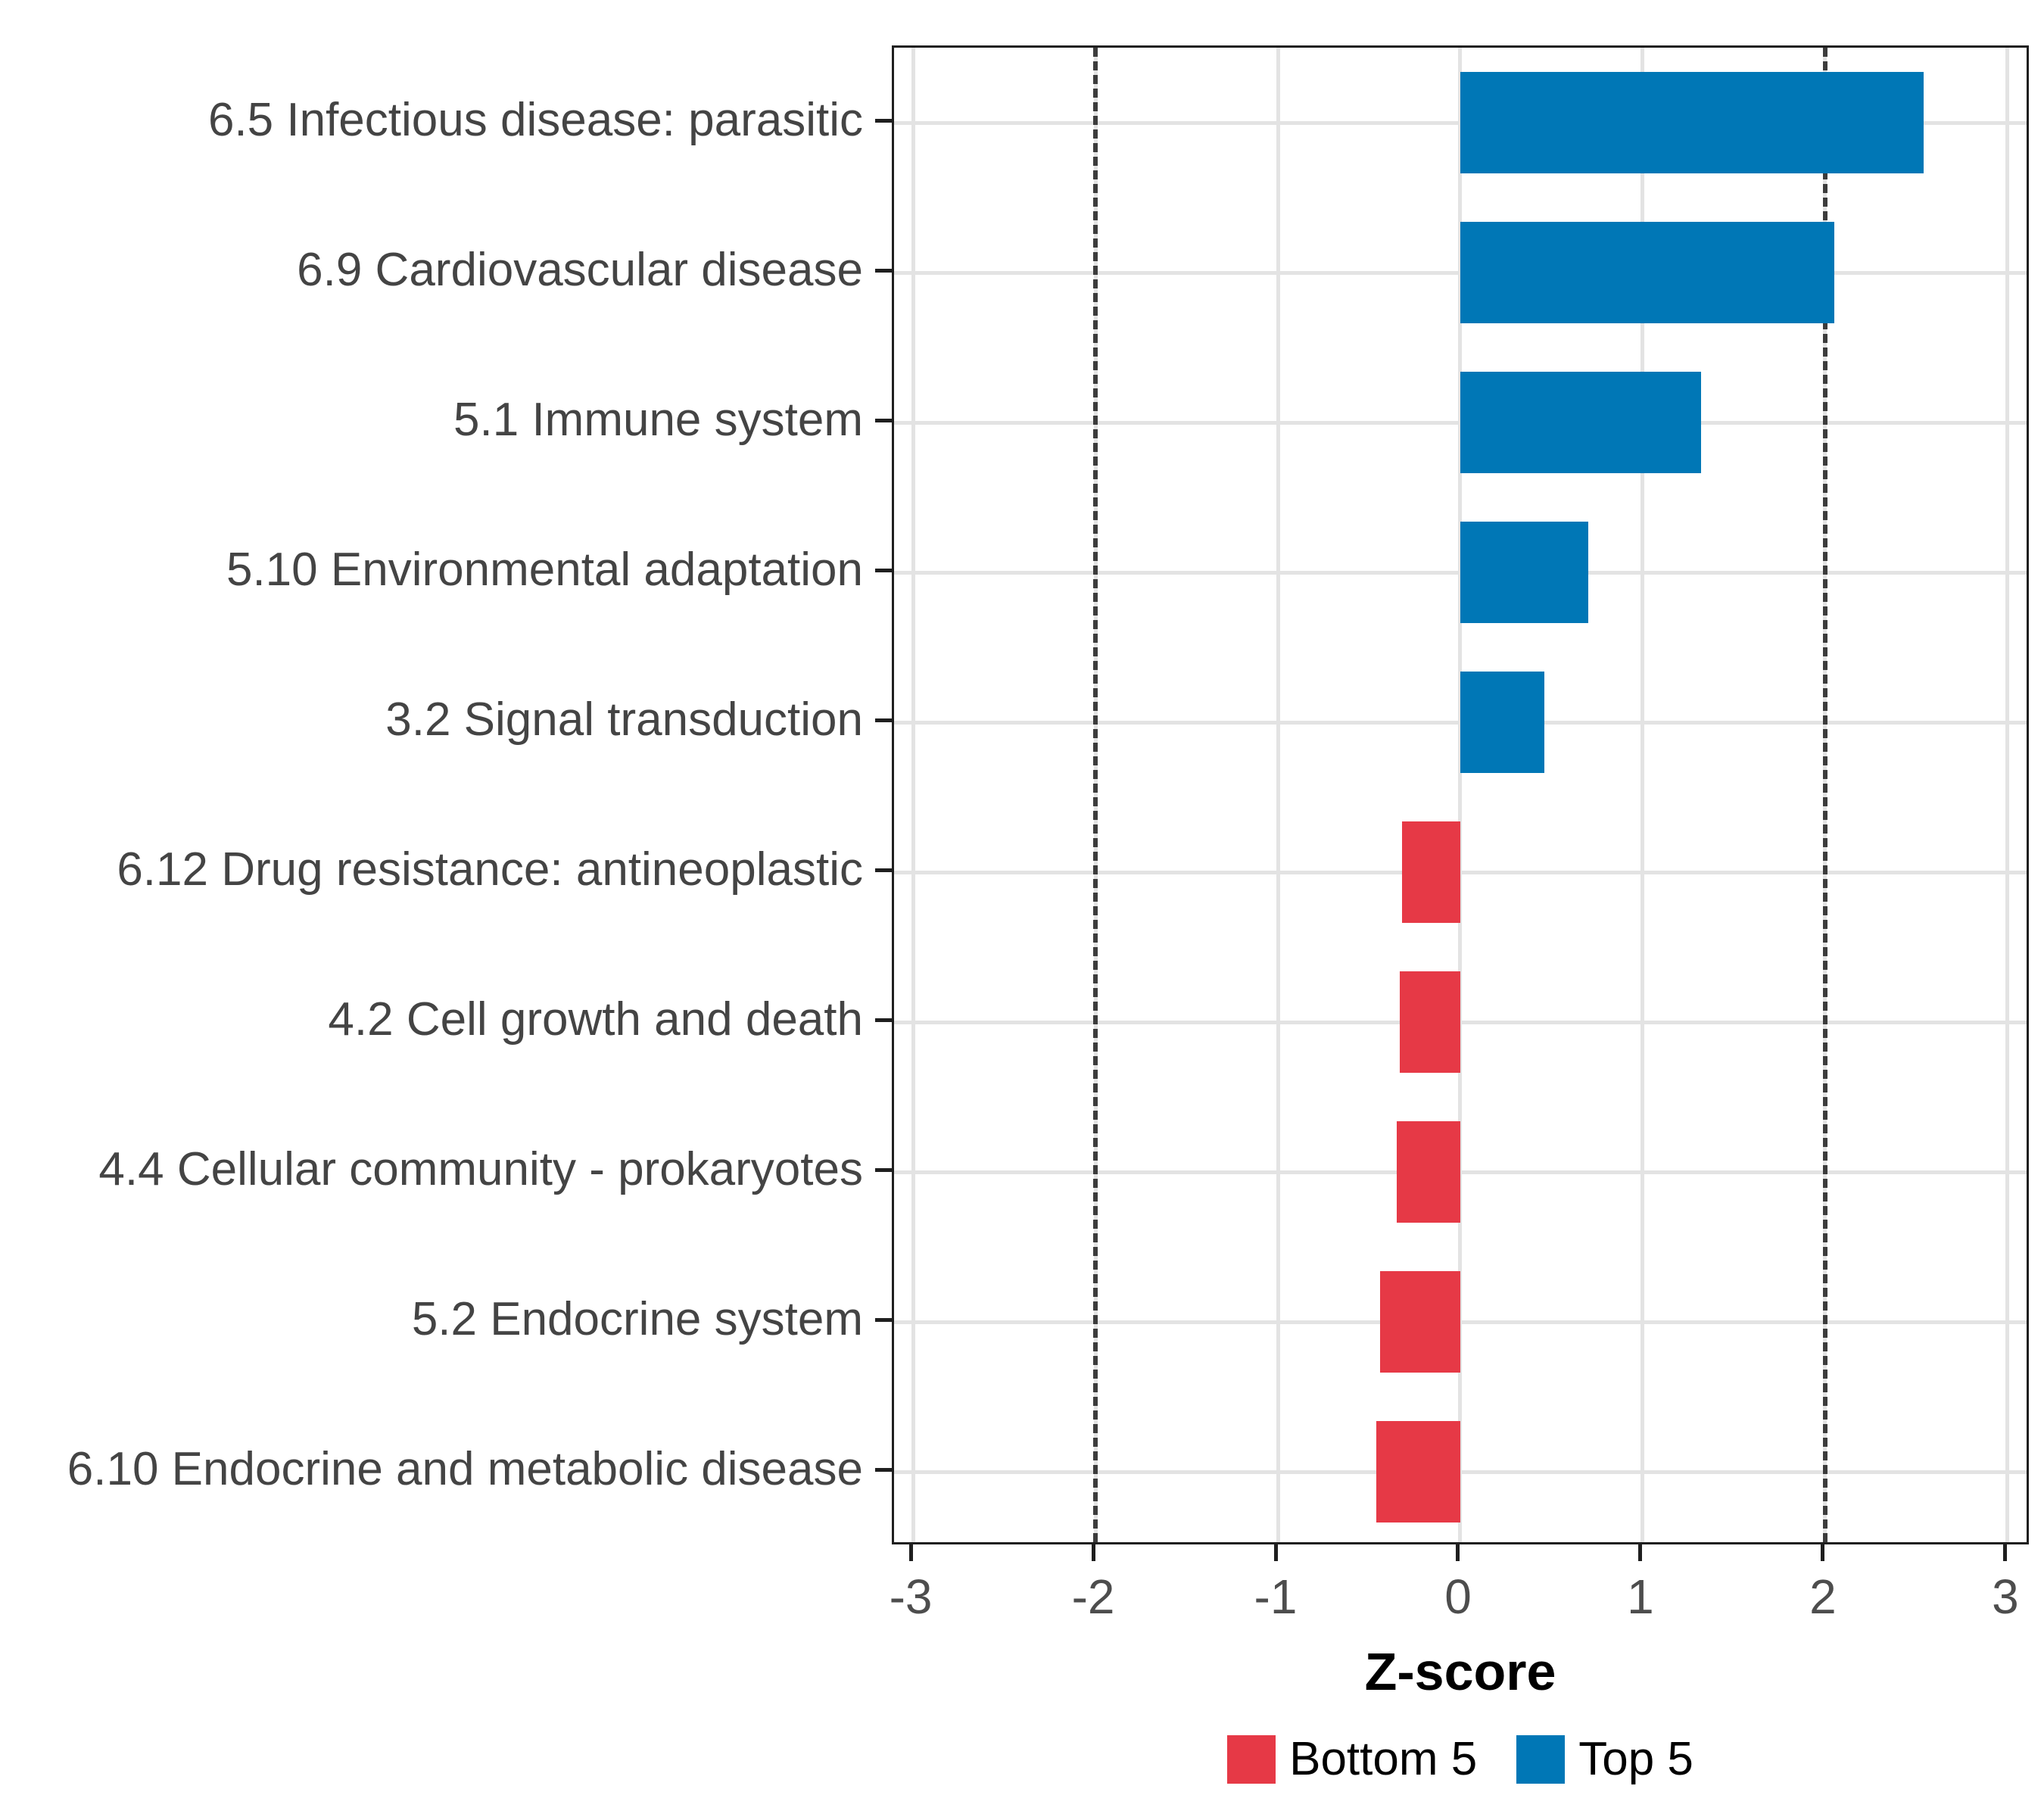 Image resolution: width=2044 pixels, height=1817 pixels. I want to click on legend-entry: Top 5, so click(1604, 1759).